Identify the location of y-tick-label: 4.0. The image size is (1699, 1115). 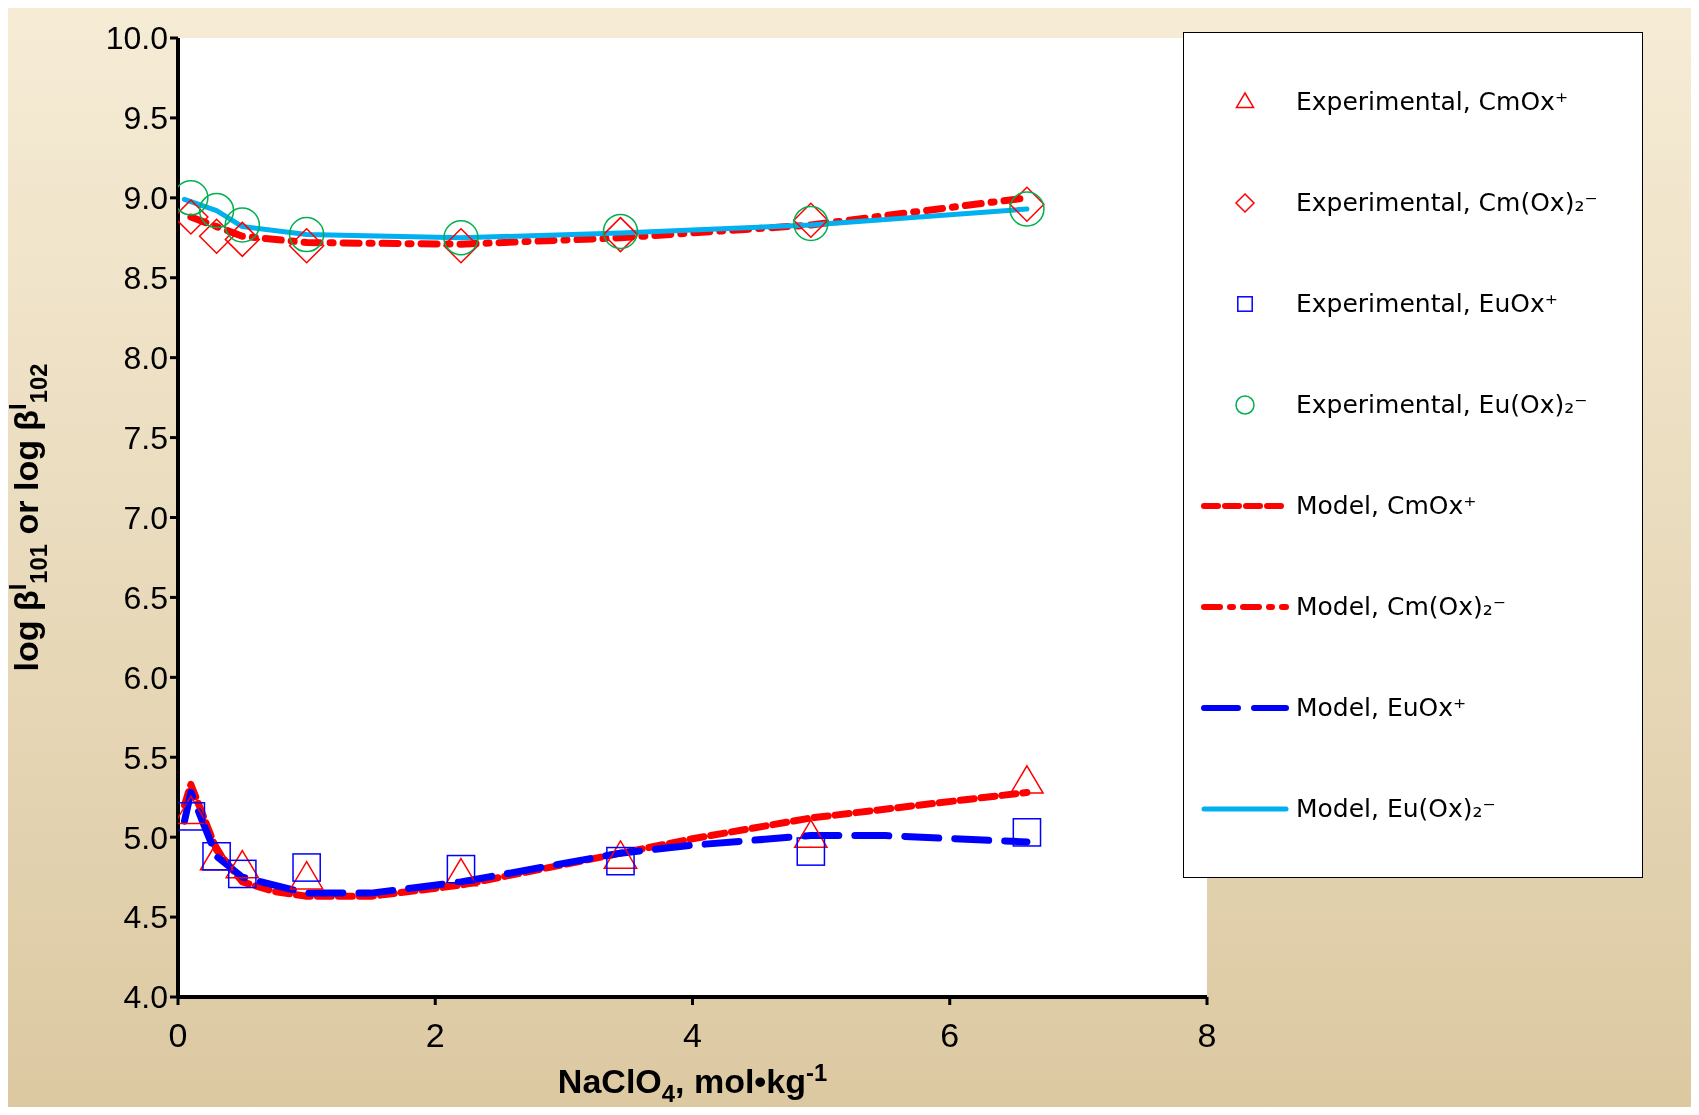
(145, 997).